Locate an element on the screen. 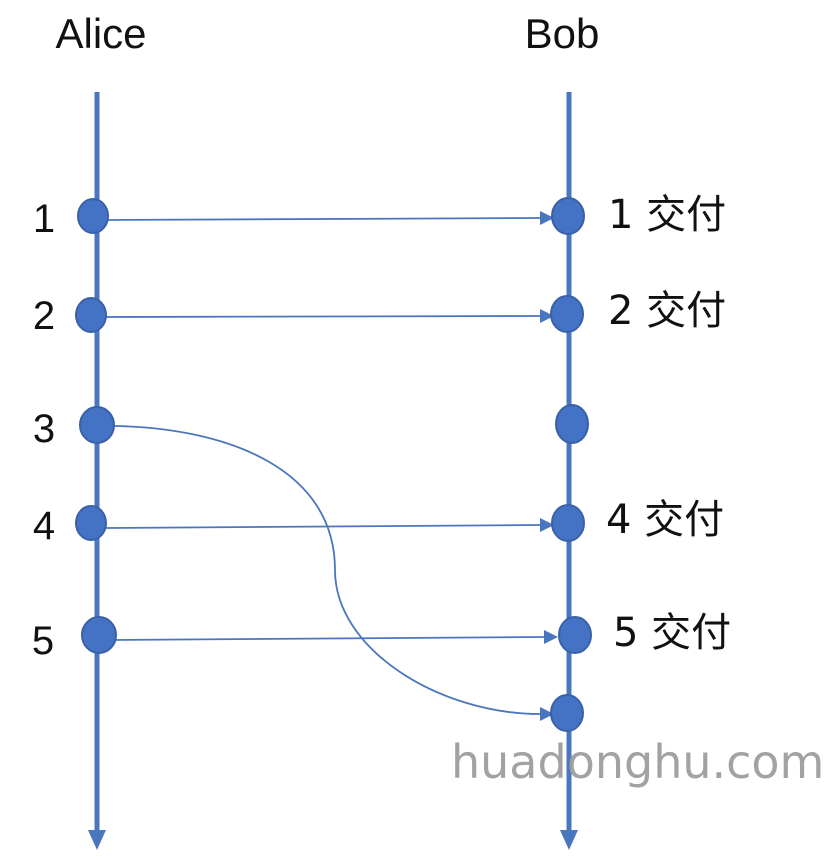  bob-delivery-label-1: 1 交付 is located at coordinates (667, 215).